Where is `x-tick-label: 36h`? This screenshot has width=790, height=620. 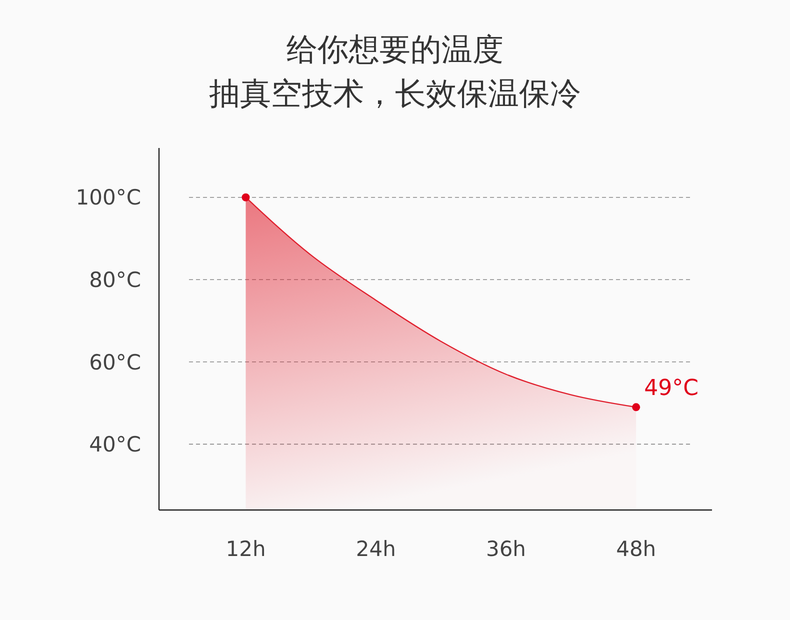 x-tick-label: 36h is located at coordinates (506, 549).